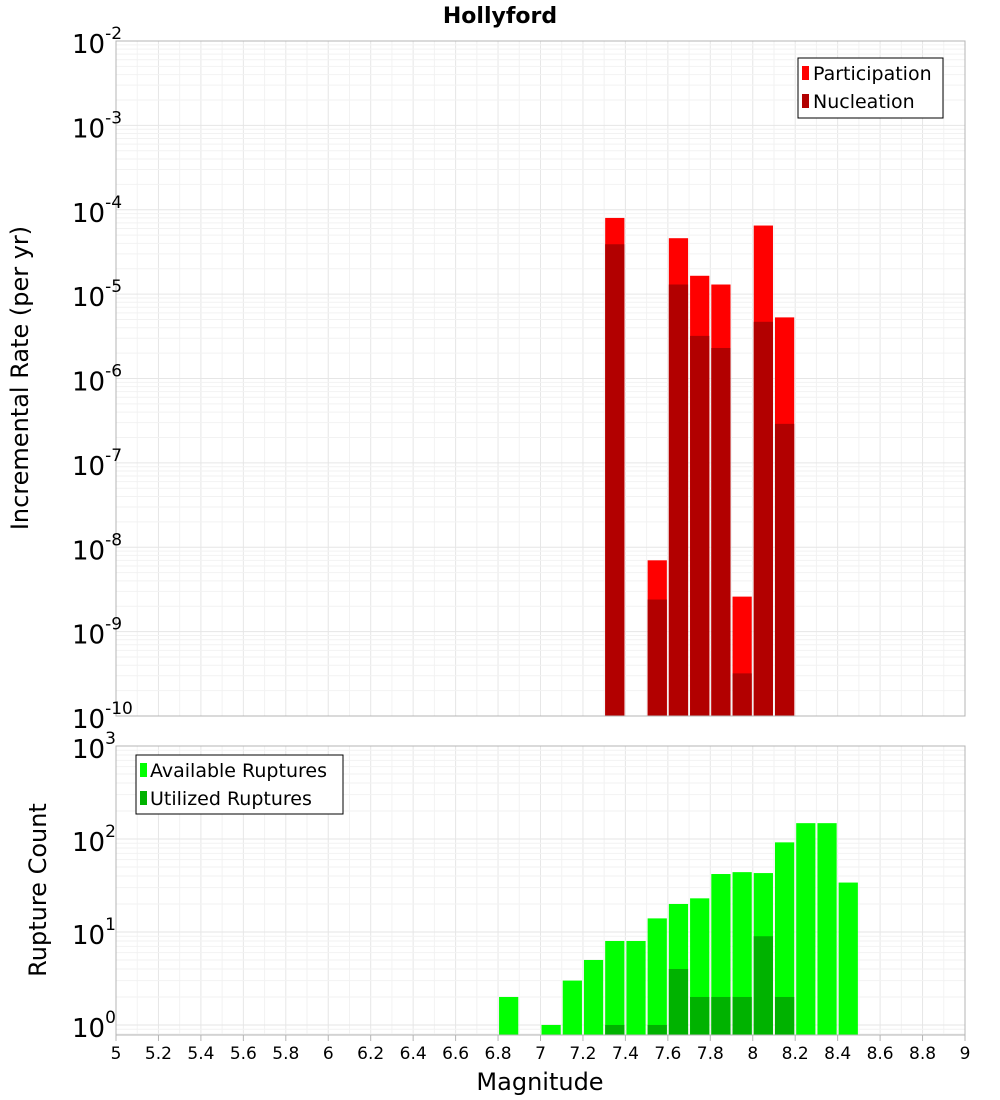 This screenshot has height=1100, width=1000. What do you see at coordinates (752, 1054) in the screenshot?
I see `x-tick-label: 8` at bounding box center [752, 1054].